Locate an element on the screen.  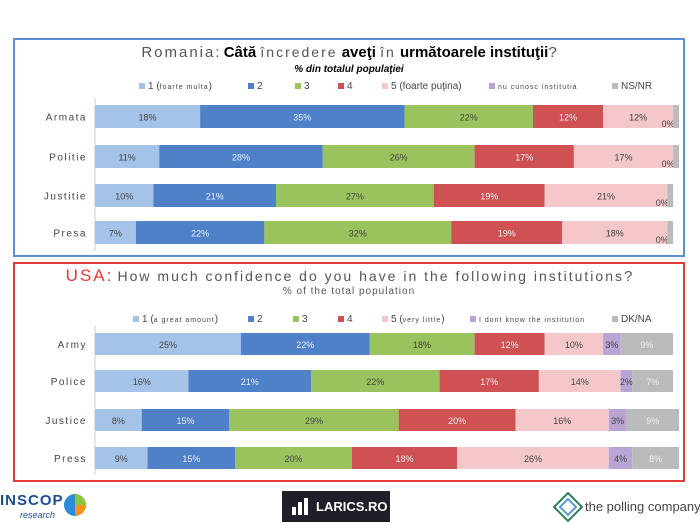
legend-item-7: DK/NA is located at coordinates (632, 319).